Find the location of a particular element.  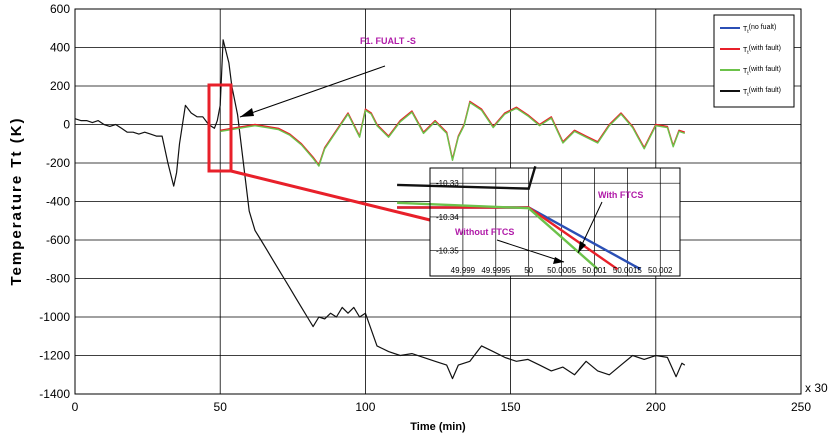

inset-series-lines is located at coordinates (519, 218).